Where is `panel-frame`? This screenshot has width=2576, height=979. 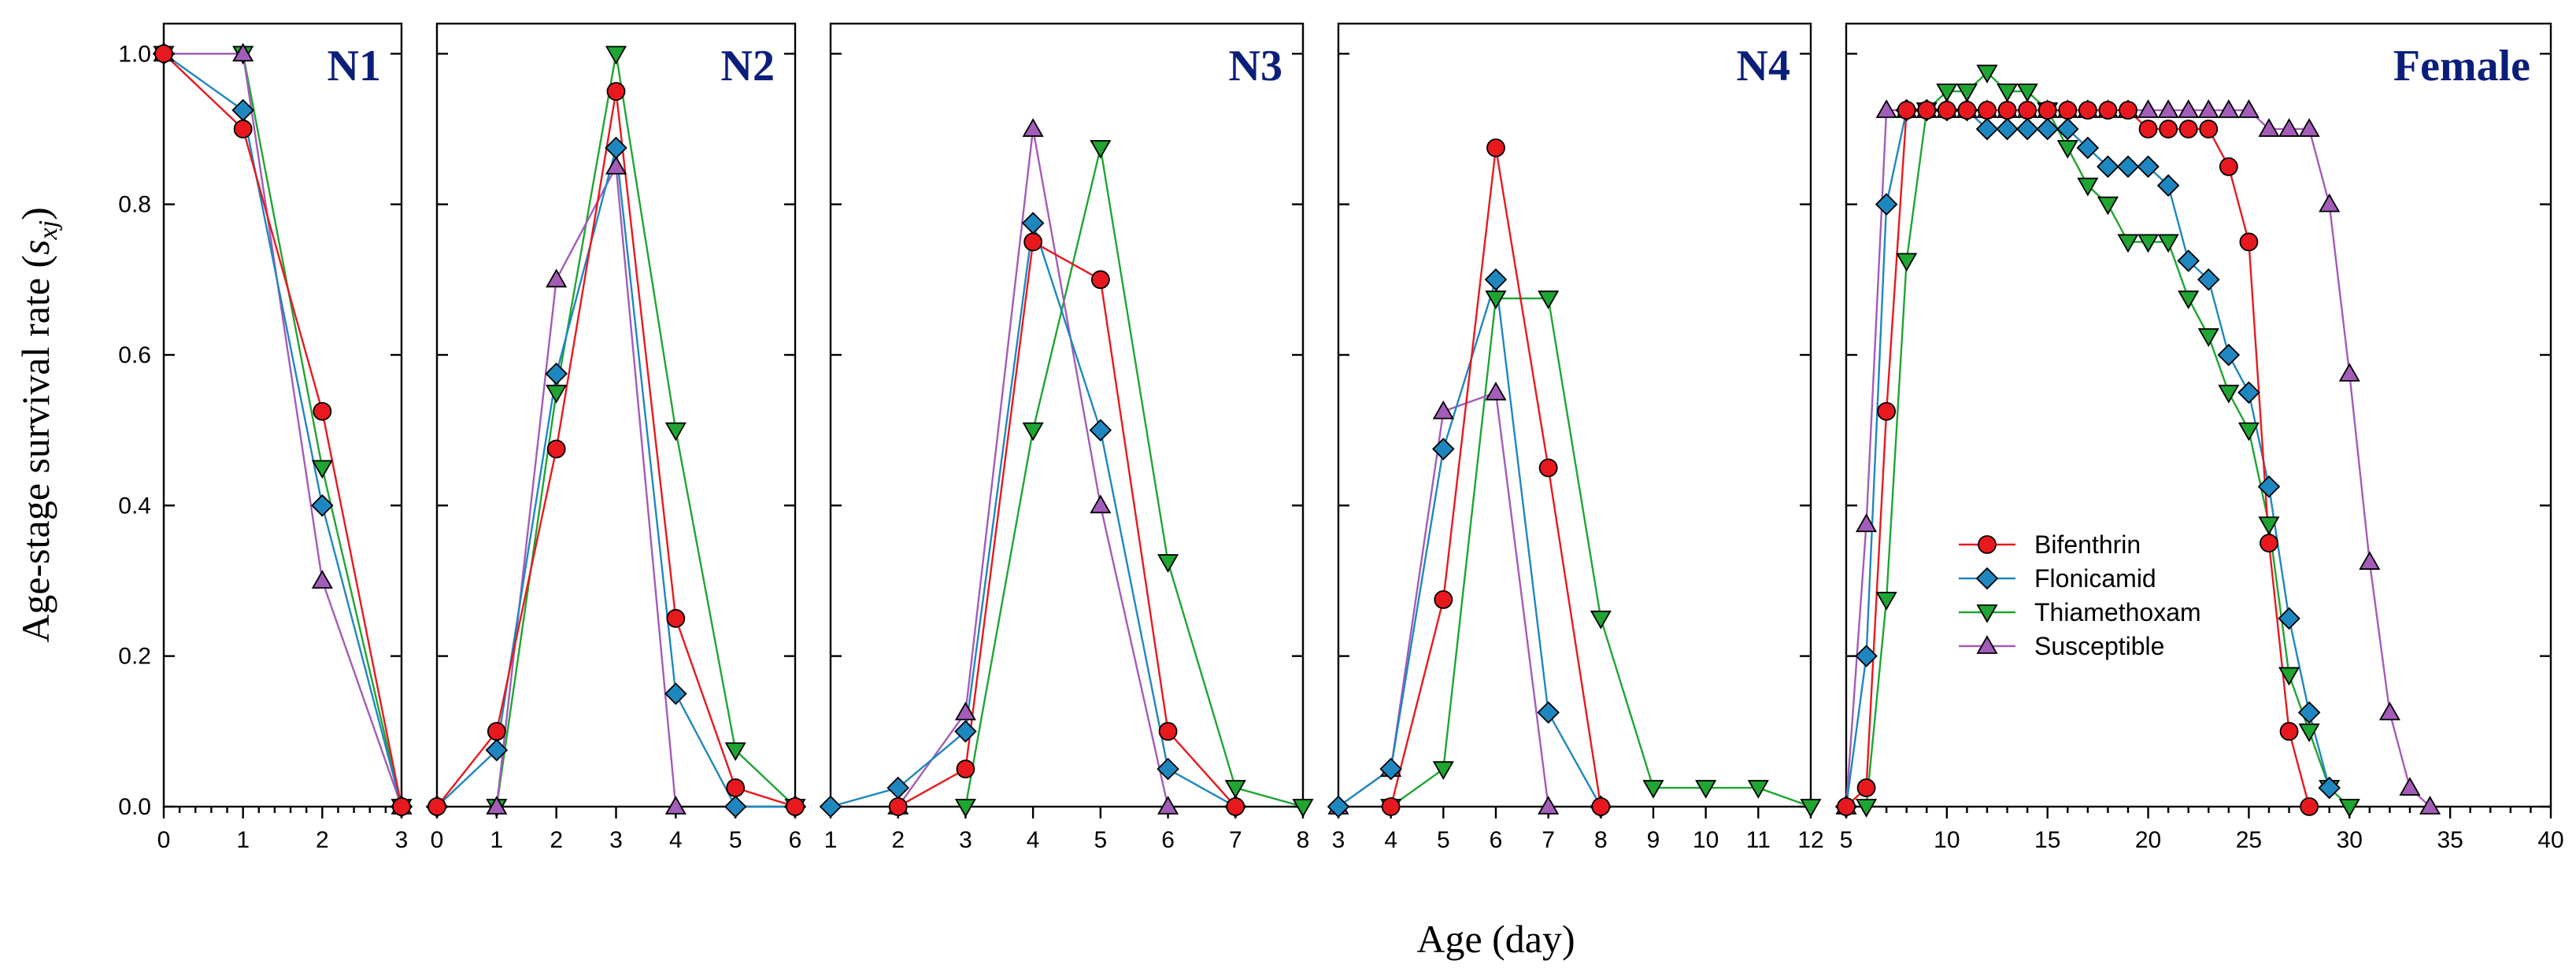
panel-frame is located at coordinates (1574, 415).